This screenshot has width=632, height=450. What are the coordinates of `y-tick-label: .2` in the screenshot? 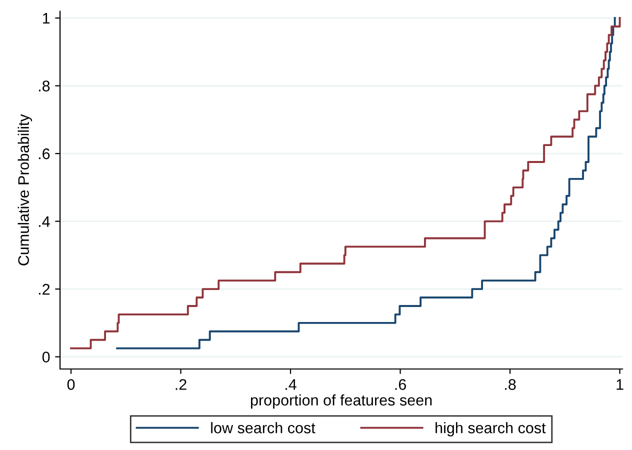 It's located at (44, 289).